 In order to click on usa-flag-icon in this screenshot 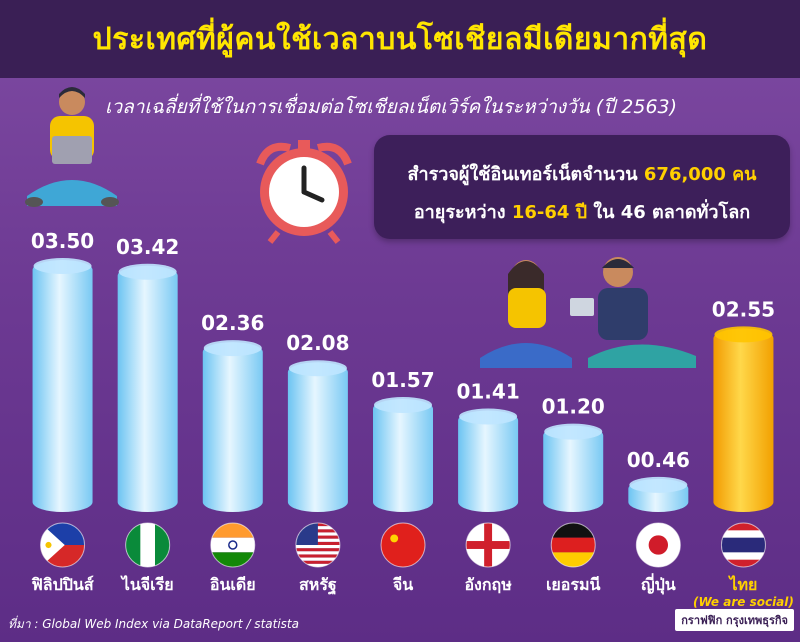, I will do `click(318, 545)`.